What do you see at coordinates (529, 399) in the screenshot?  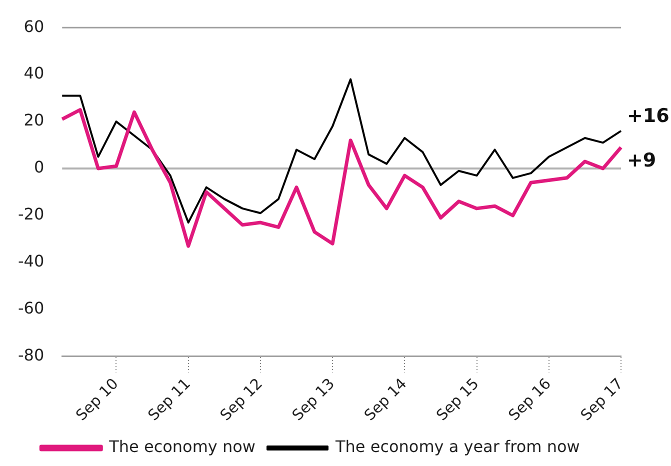 I see `x-tick-label: Sep 16` at bounding box center [529, 399].